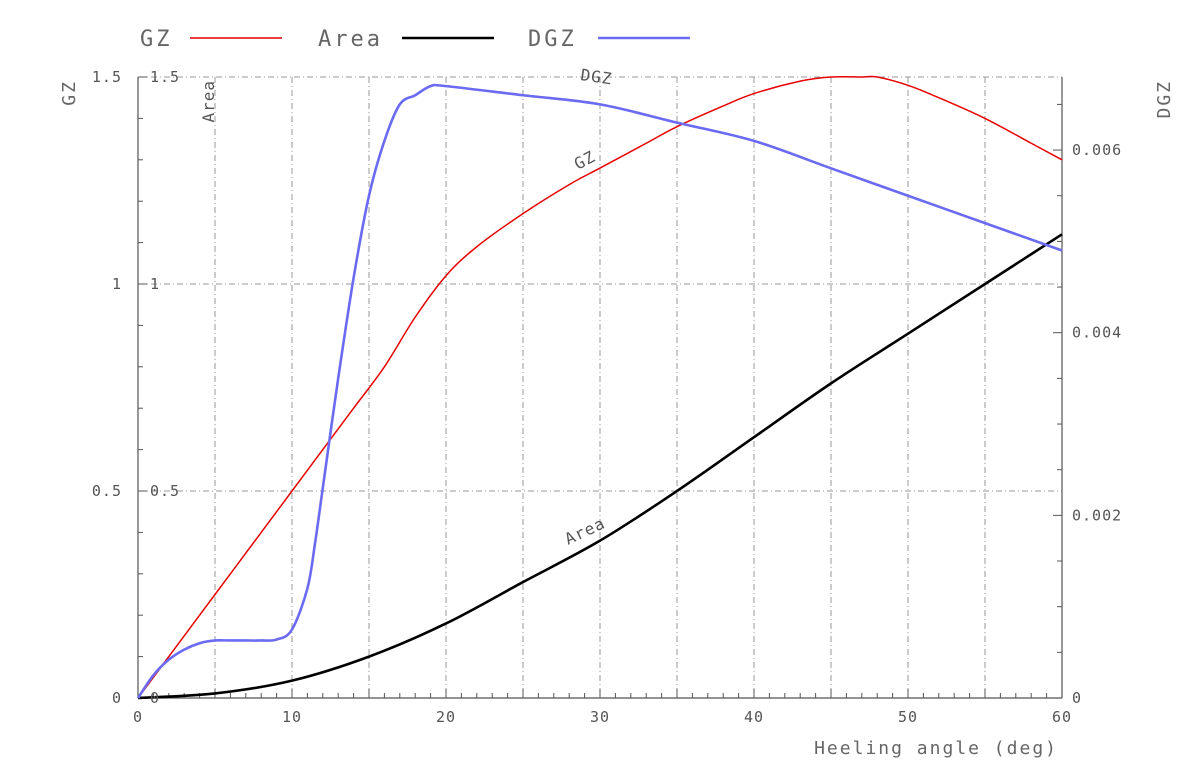 Image resolution: width=1200 pixels, height=784 pixels. I want to click on y-right-axis-title: DGZ, so click(1164, 99).